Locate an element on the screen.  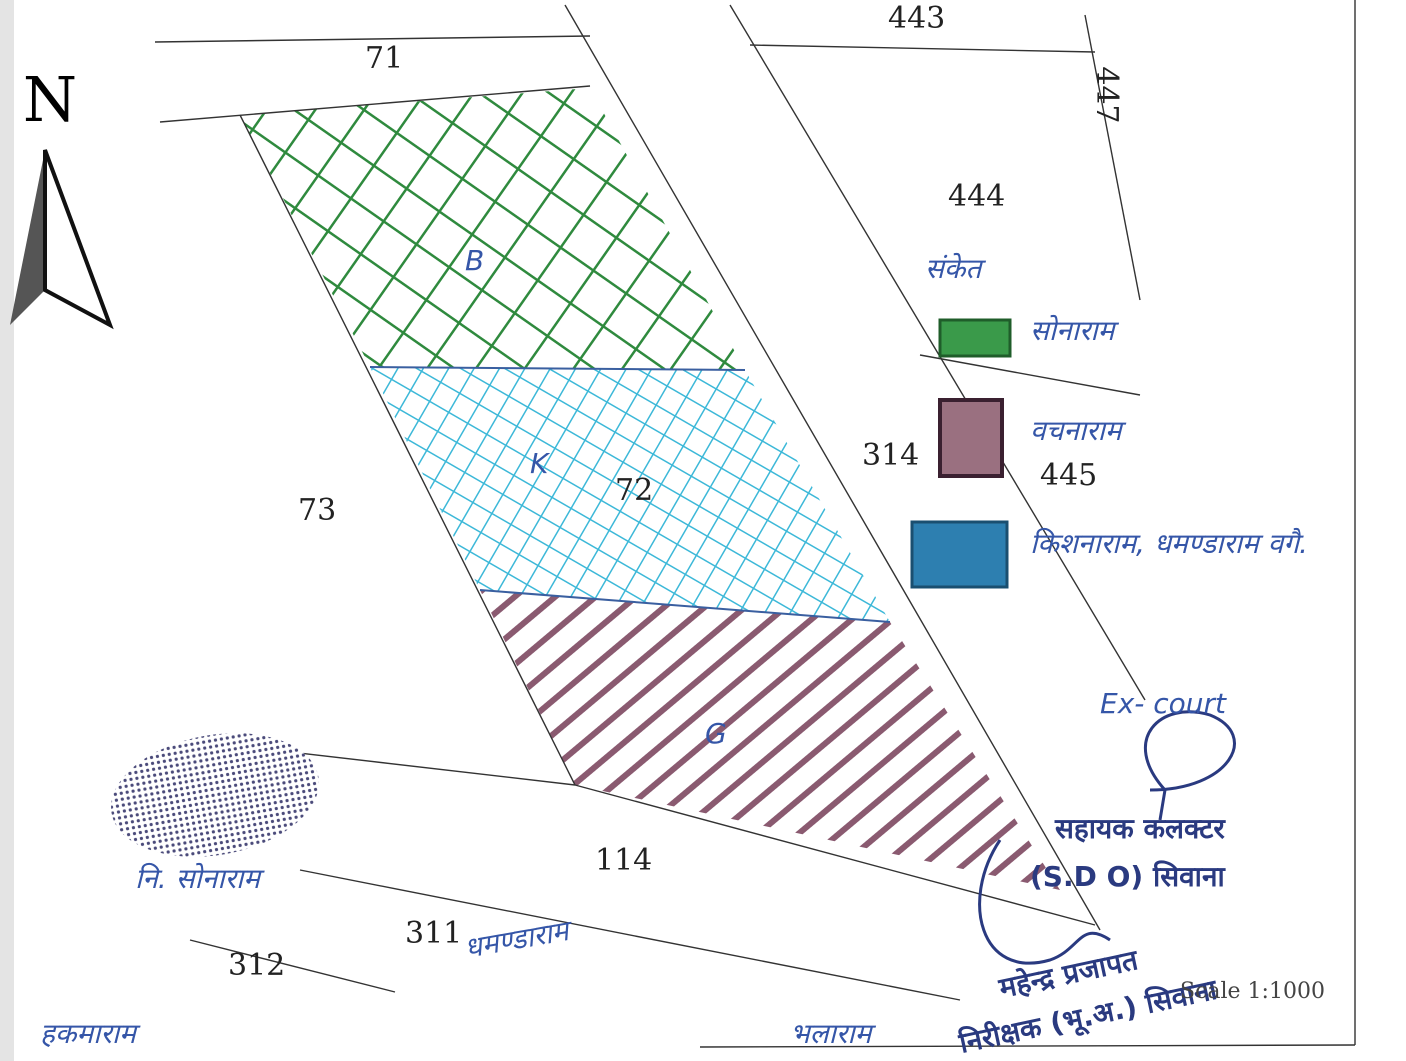
parcel-label: 72 is located at coordinates (634, 490).